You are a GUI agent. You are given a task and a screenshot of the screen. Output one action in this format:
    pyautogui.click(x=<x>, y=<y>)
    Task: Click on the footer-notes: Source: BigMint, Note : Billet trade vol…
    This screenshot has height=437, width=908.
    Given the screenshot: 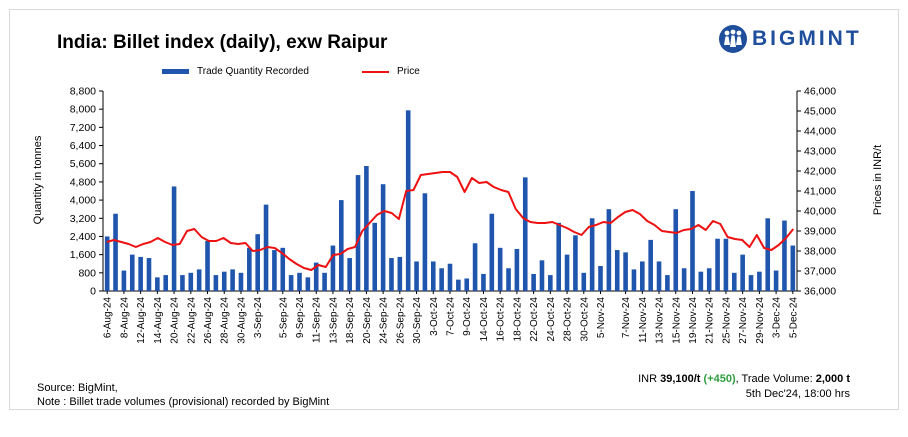 What is the action you would take?
    pyautogui.click(x=183, y=395)
    